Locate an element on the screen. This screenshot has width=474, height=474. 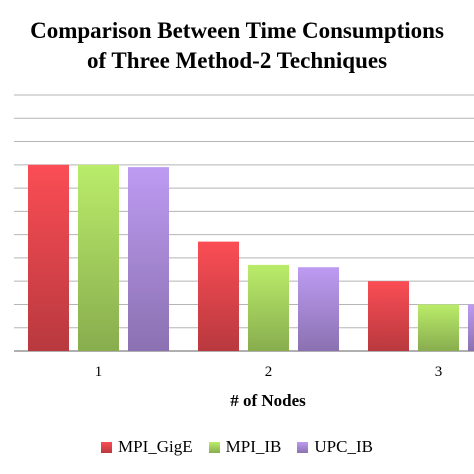
x-axis-label: # of Nodes is located at coordinates (268, 400).